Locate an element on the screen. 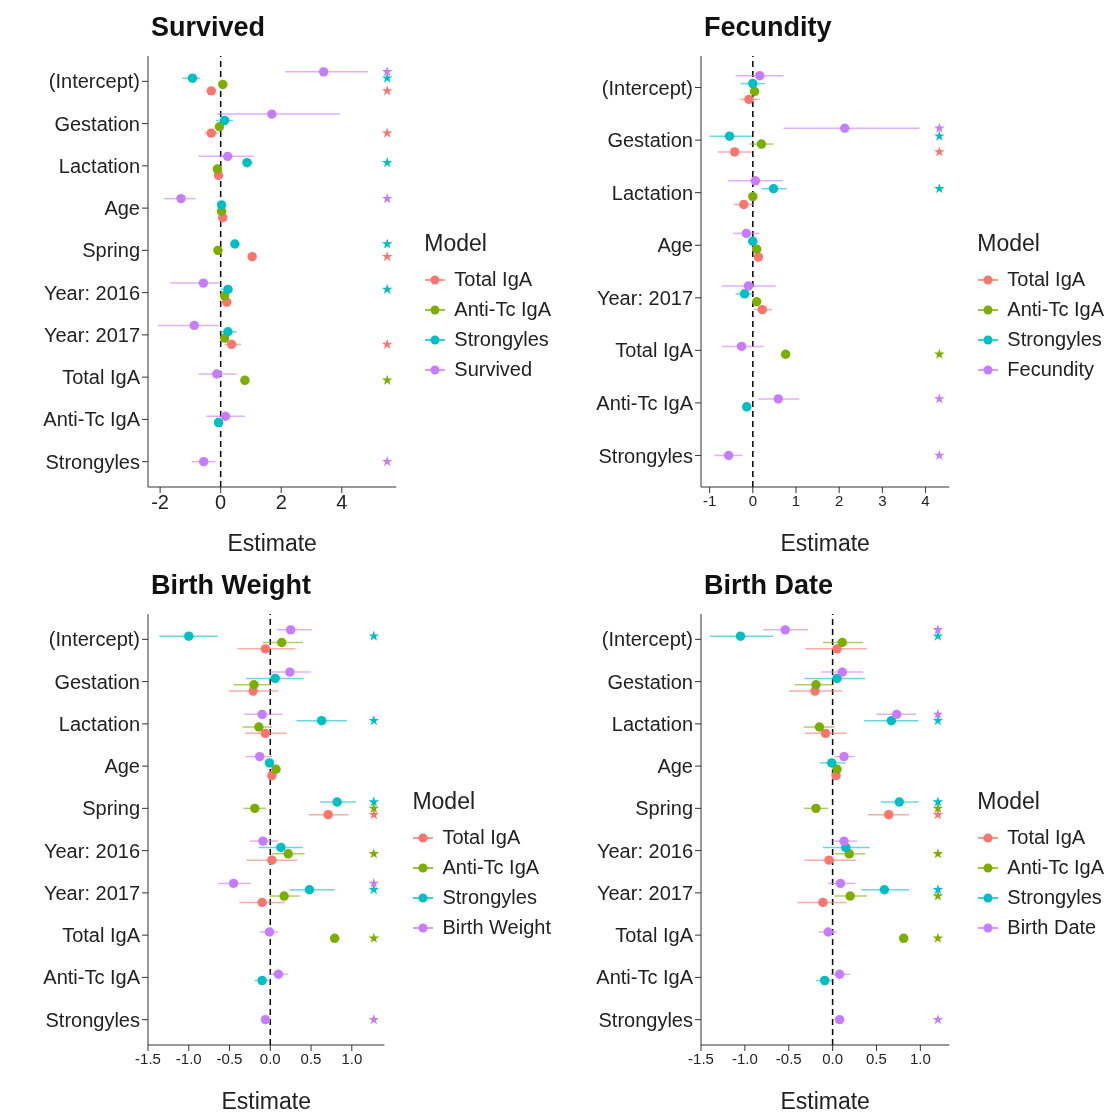 This screenshot has height=1117, width=1114. legend-label: Birth Date is located at coordinates (1052, 927).